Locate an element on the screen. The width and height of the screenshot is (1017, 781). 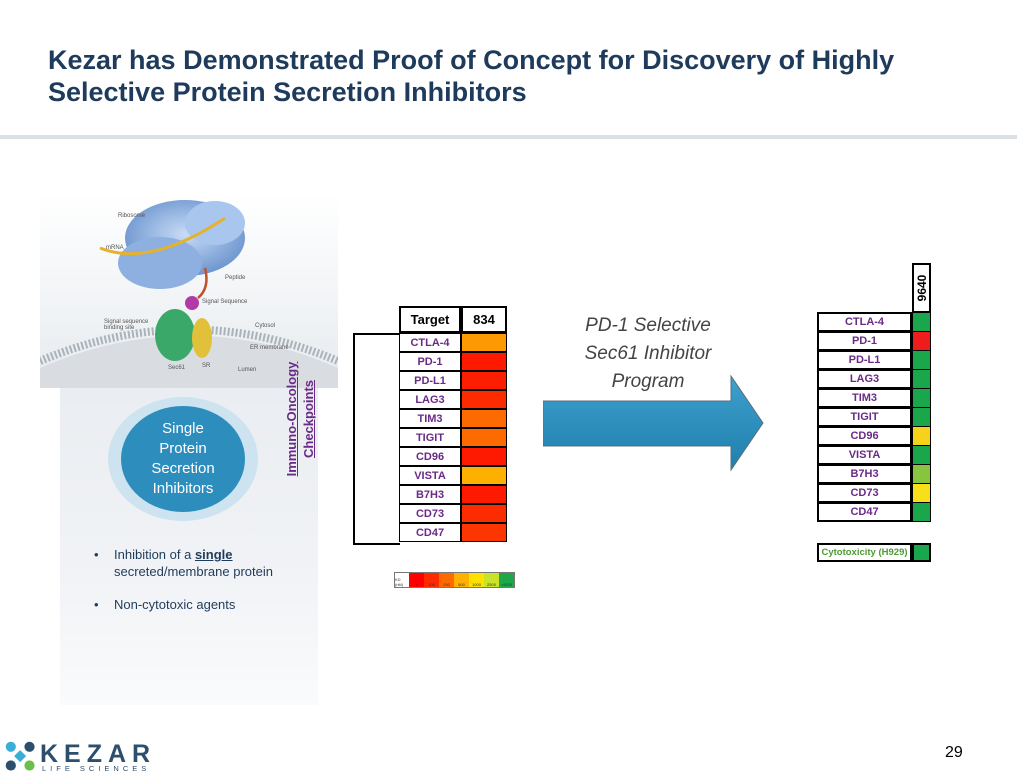
header-9640-text: 9640 is located at coordinates (921, 288).